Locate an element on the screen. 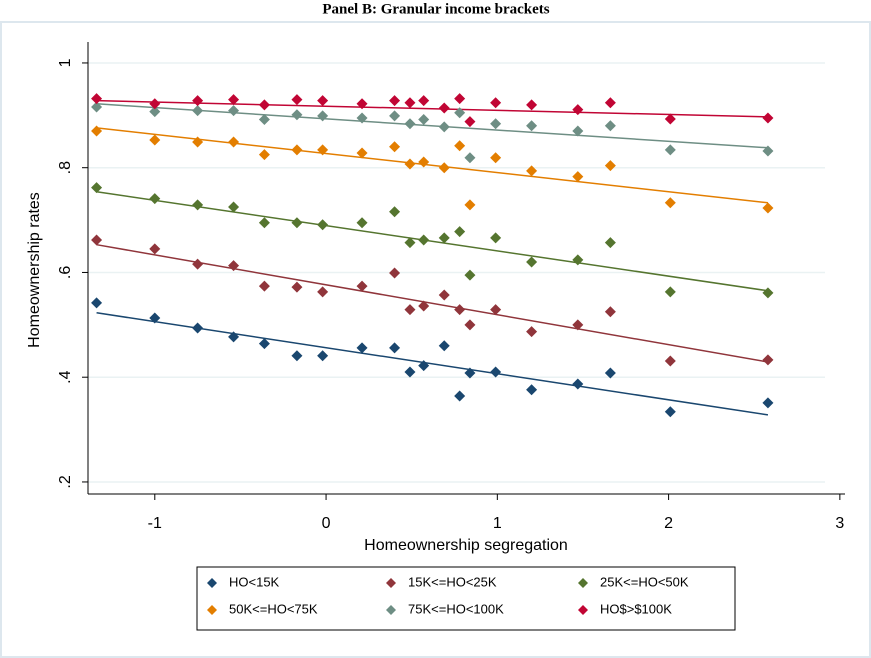 The height and width of the screenshot is (658, 871). x-tick-label: 1 is located at coordinates (497, 523).